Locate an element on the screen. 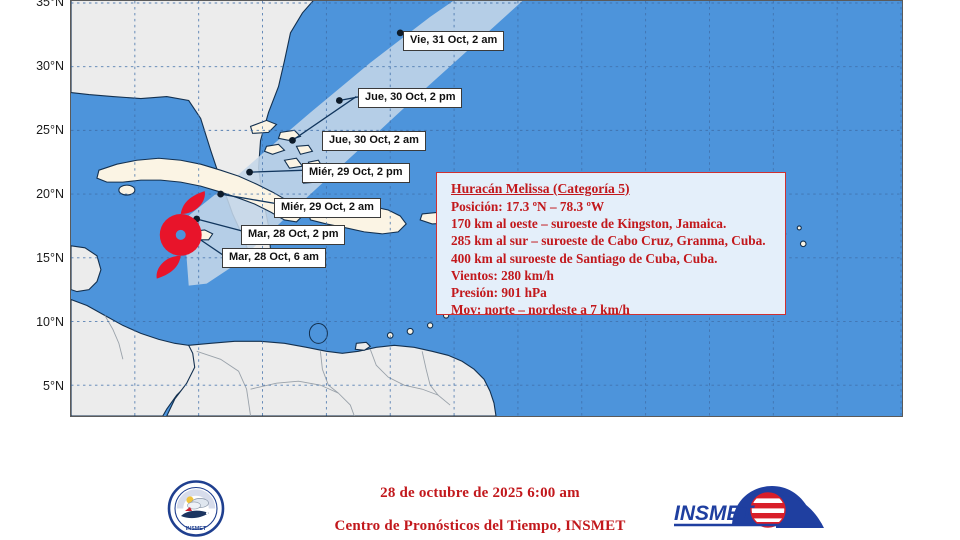  issuing-office: Centro de Pronósticos del Tiempo, INSMET is located at coordinates (480, 526).